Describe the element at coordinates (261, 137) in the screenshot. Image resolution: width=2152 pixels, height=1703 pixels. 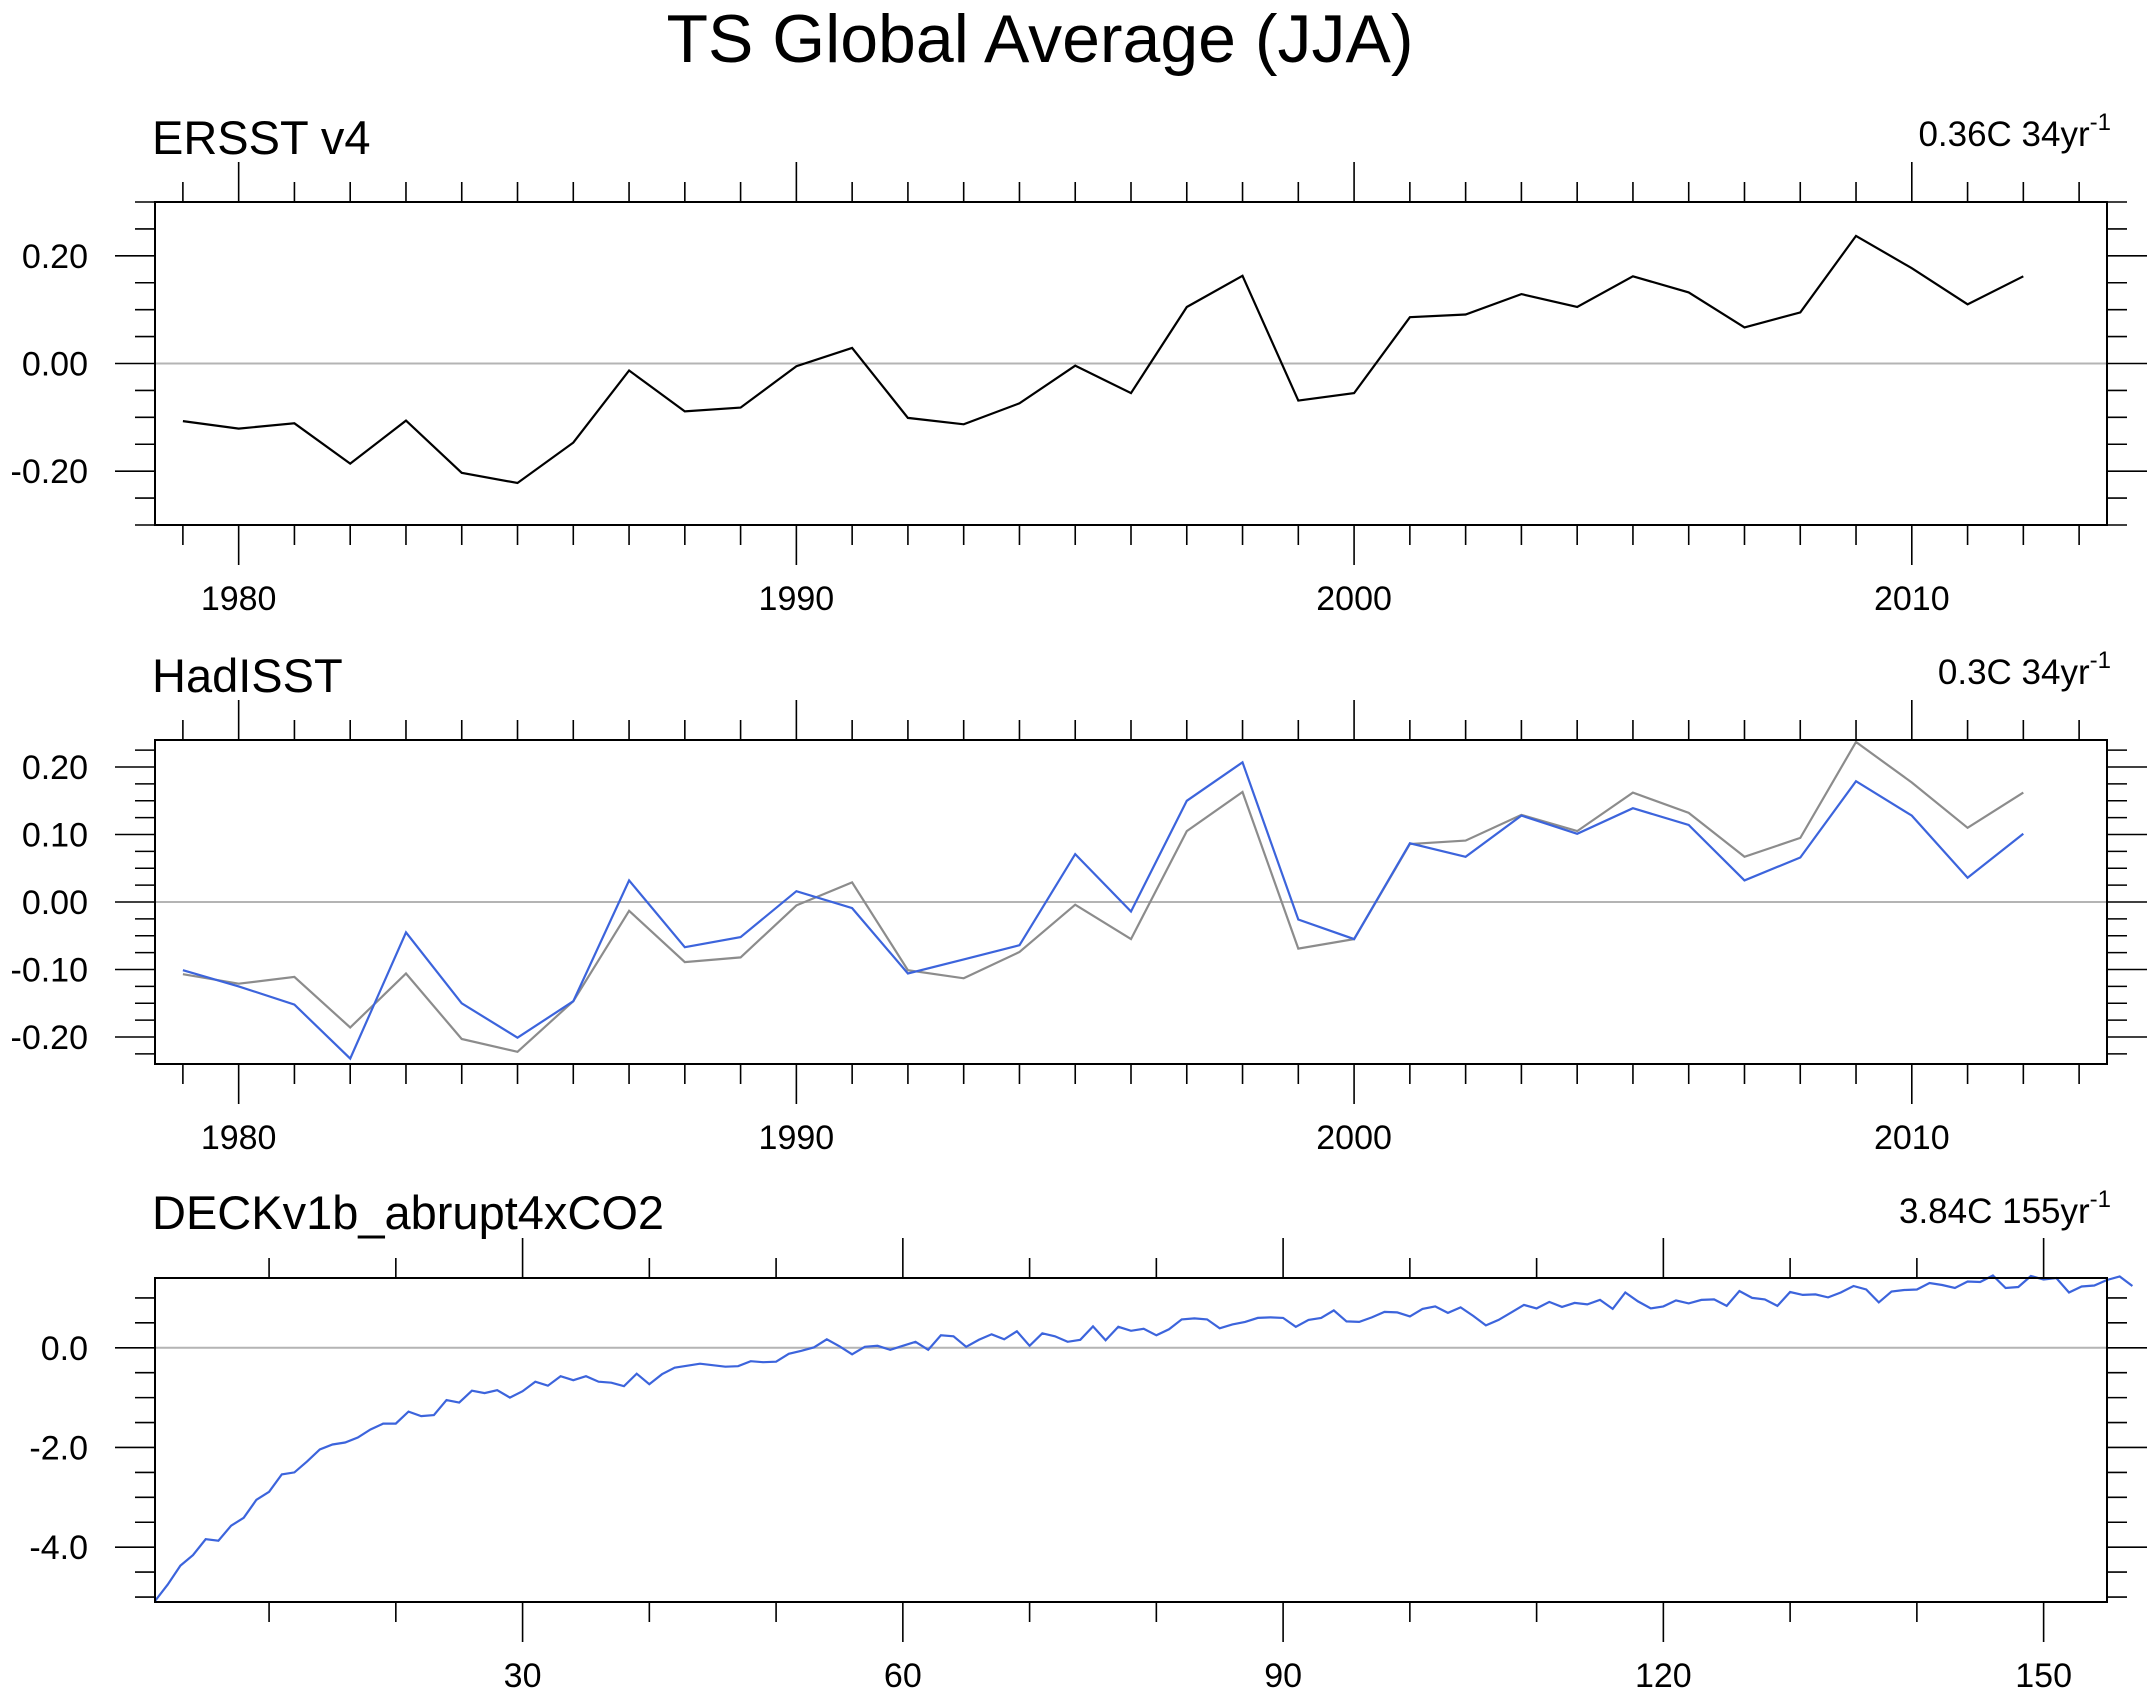
I see `panel-title: ERSST v4` at that location.